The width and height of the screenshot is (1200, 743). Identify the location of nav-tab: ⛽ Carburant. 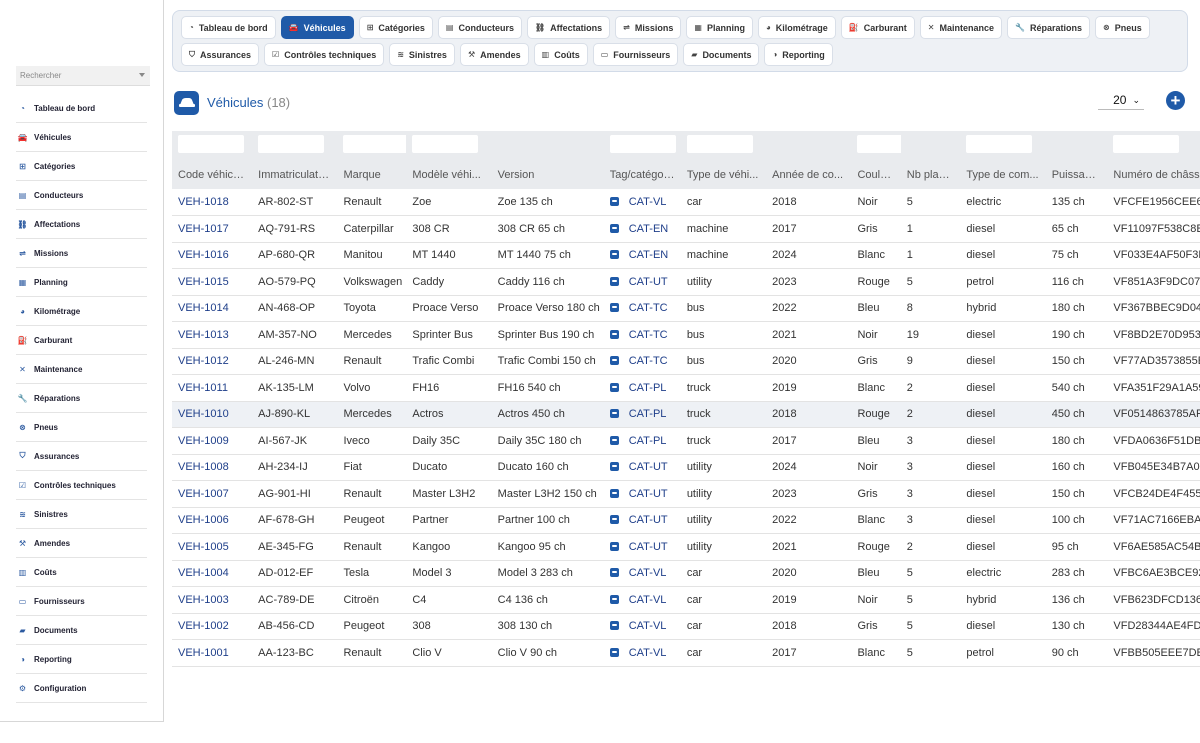
(877, 27).